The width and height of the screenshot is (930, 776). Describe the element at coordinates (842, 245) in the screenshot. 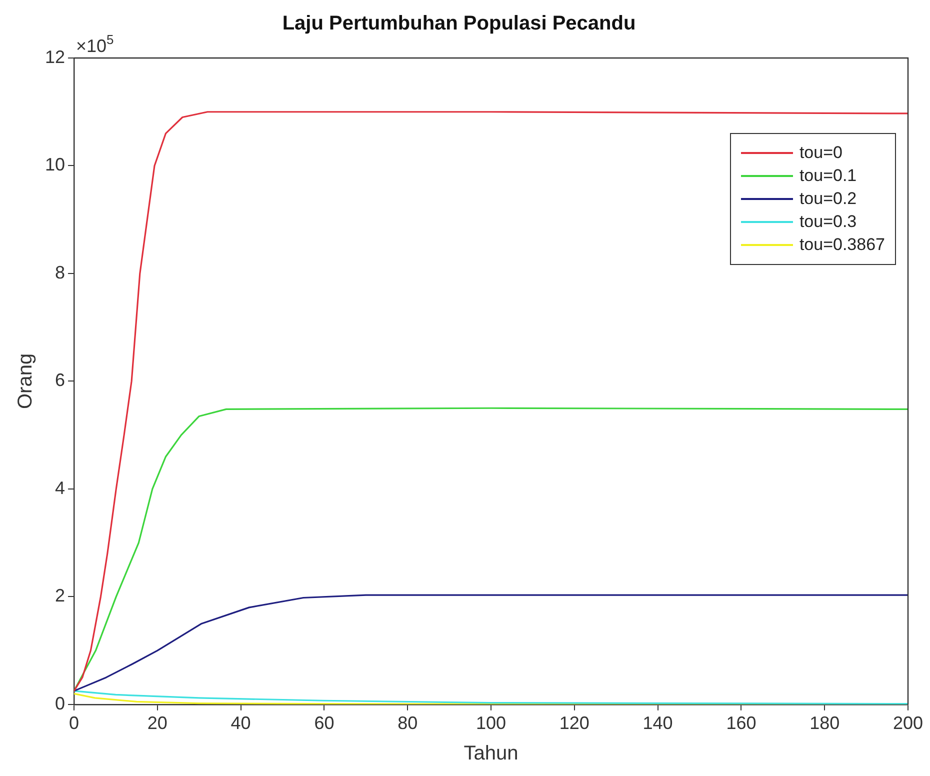

I see `legend-label: tou=0.3867` at that location.